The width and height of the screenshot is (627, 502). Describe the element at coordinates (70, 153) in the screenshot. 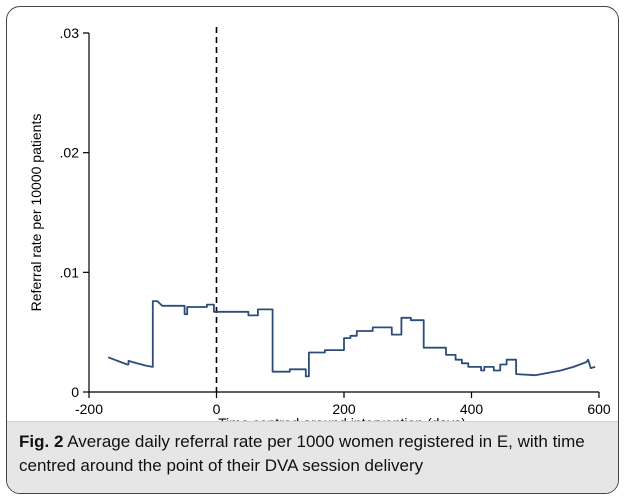

I see `y-tick-label: .02` at that location.